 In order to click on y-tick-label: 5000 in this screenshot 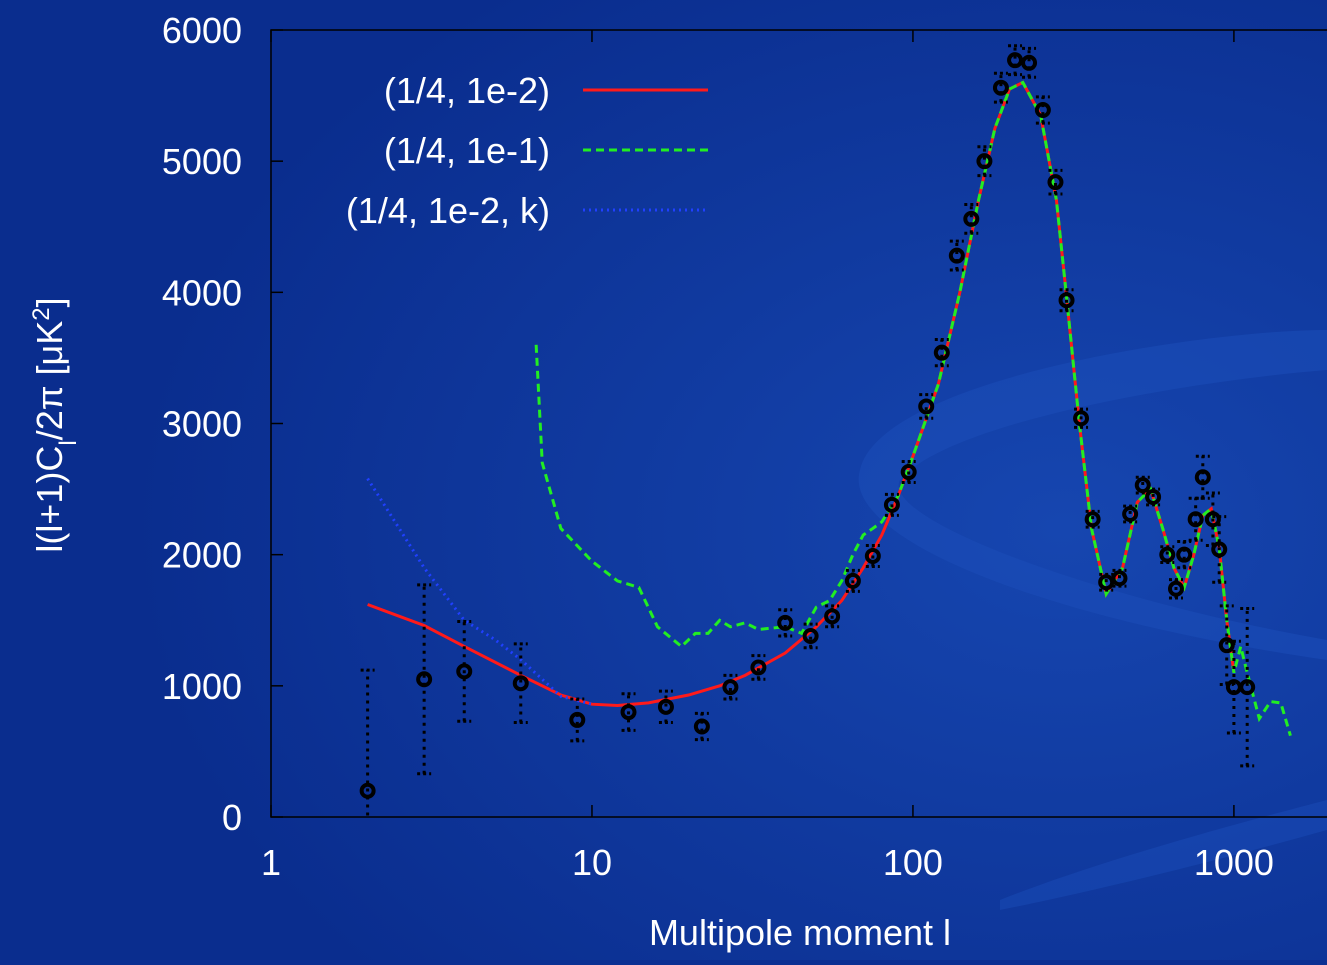, I will do `click(202, 161)`.